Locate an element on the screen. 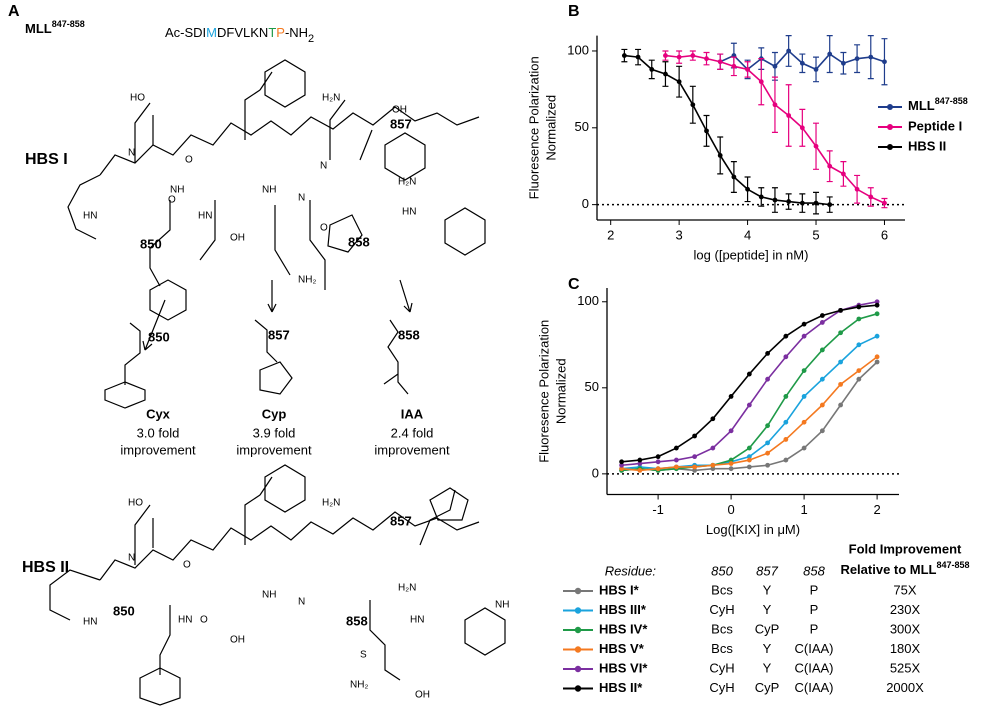  atom-label: S is located at coordinates (363, 655).